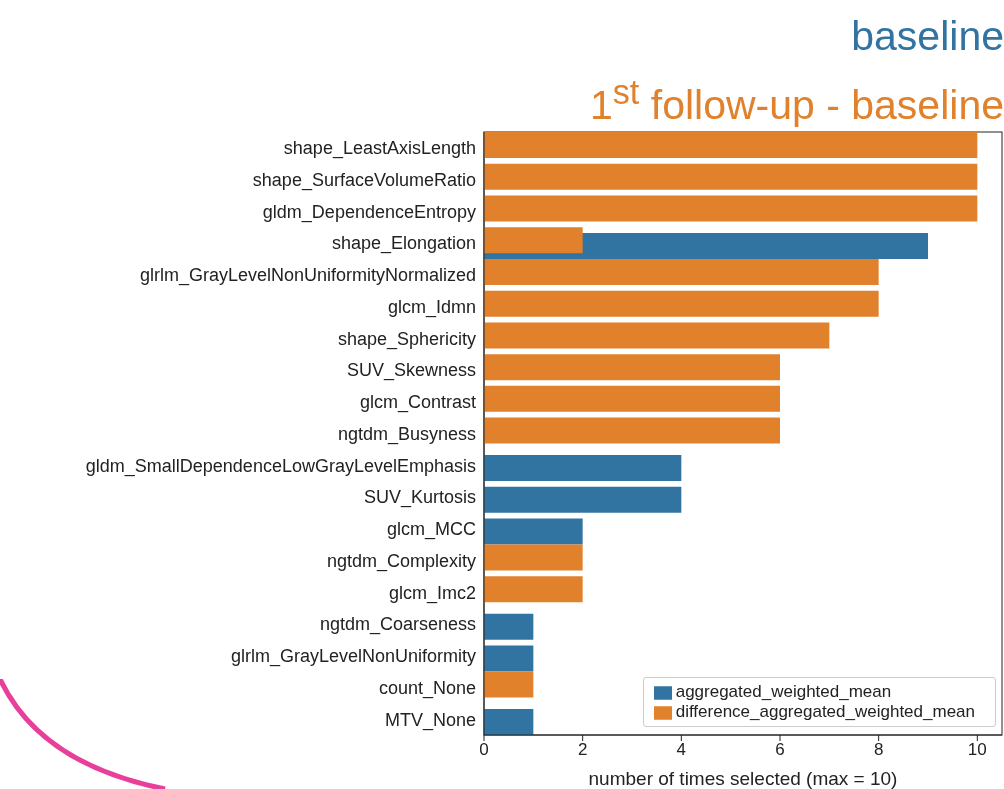 The height and width of the screenshot is (789, 1004). What do you see at coordinates (825, 711) in the screenshot?
I see `legend-label: difference_aggregated_weighted_mean` at bounding box center [825, 711].